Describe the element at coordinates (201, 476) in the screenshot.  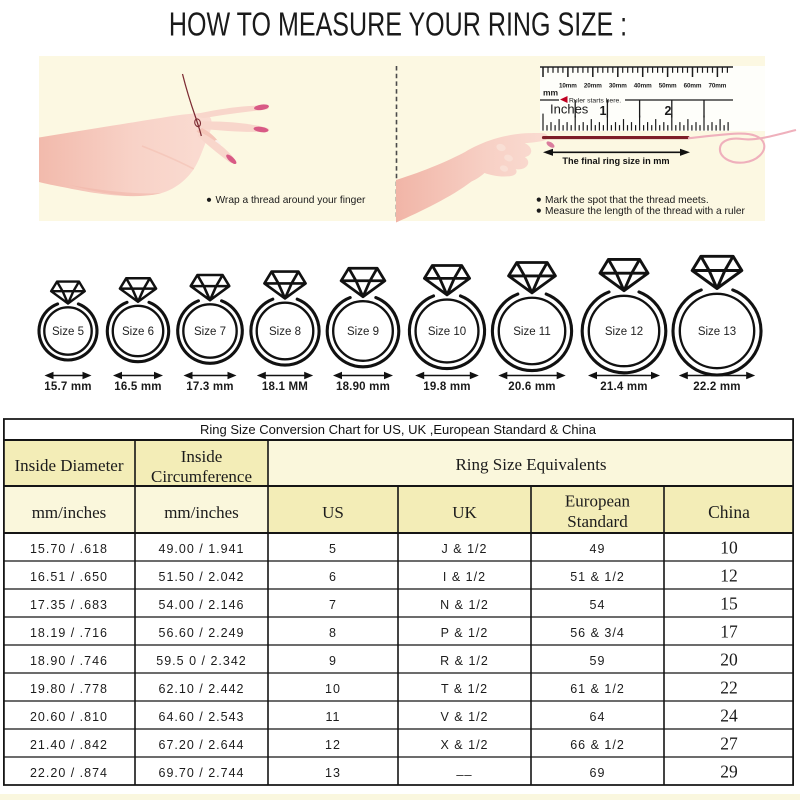
I see `svg-text: Circumference` at that location.